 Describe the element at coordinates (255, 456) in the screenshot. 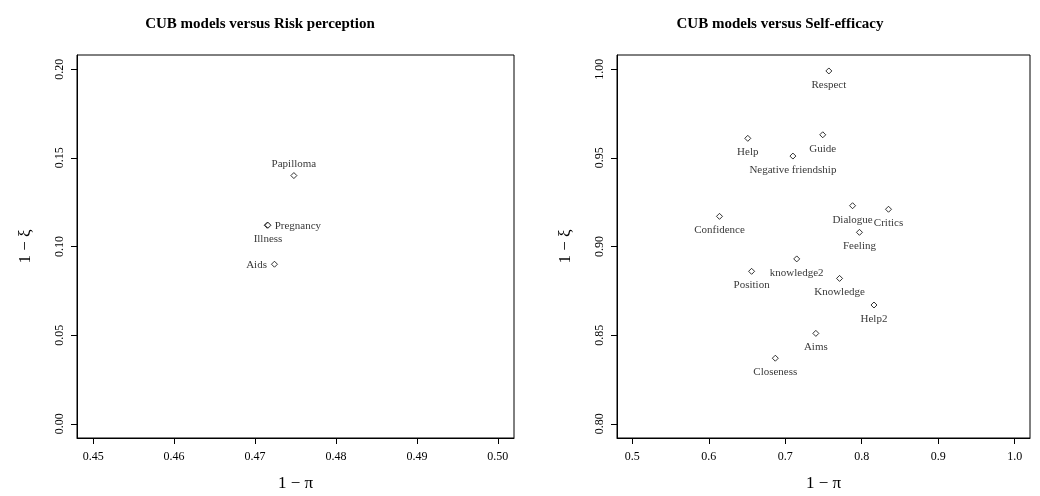

I see `x-tick-label: 0.47` at that location.